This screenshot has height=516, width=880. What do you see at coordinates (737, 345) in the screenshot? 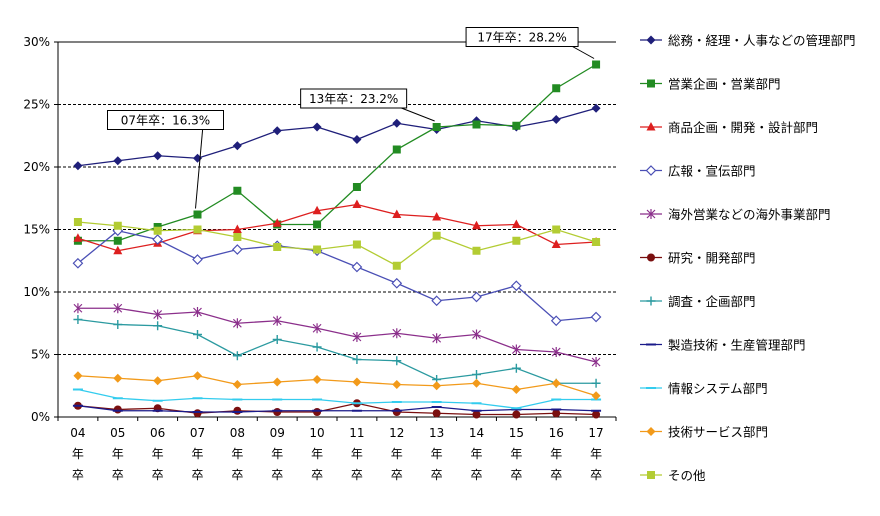
I see `legend-label: 製造技術・生産管理部門` at bounding box center [737, 345].